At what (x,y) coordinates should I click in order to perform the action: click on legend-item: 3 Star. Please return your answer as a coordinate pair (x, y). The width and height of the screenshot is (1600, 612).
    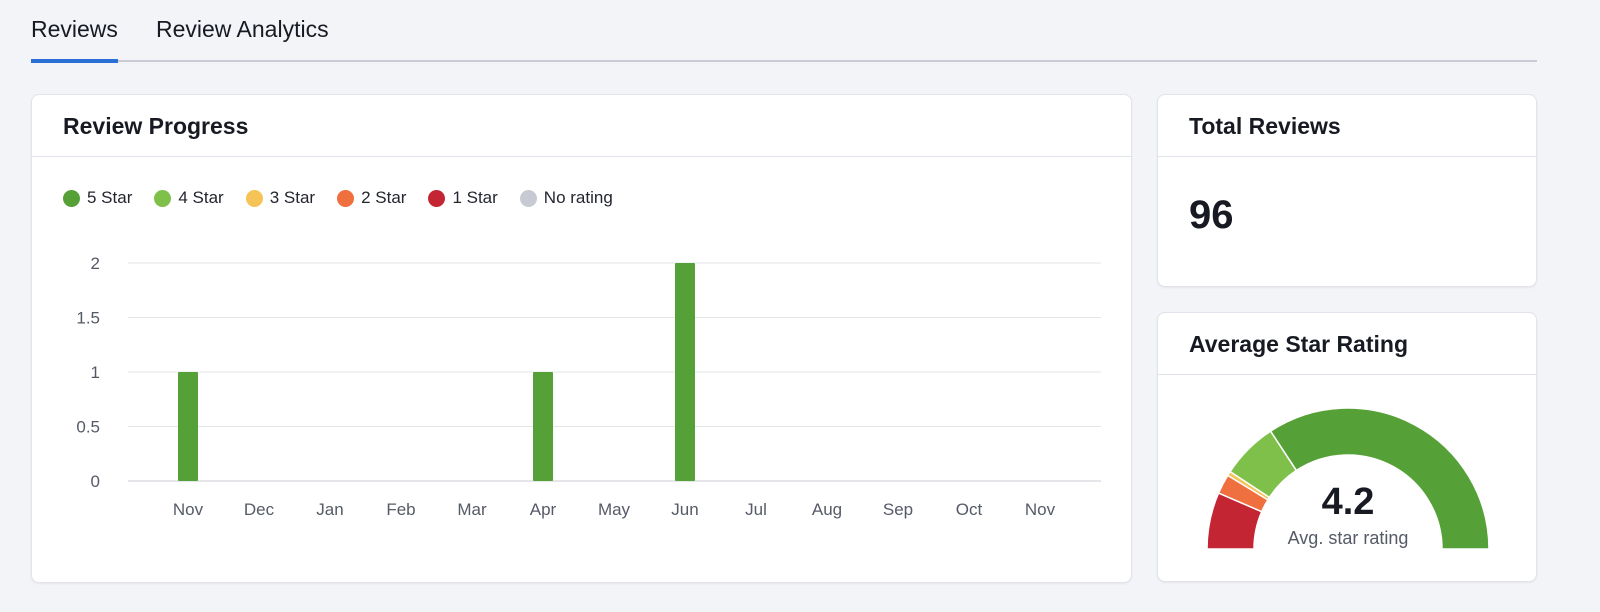
    Looking at the image, I should click on (280, 198).